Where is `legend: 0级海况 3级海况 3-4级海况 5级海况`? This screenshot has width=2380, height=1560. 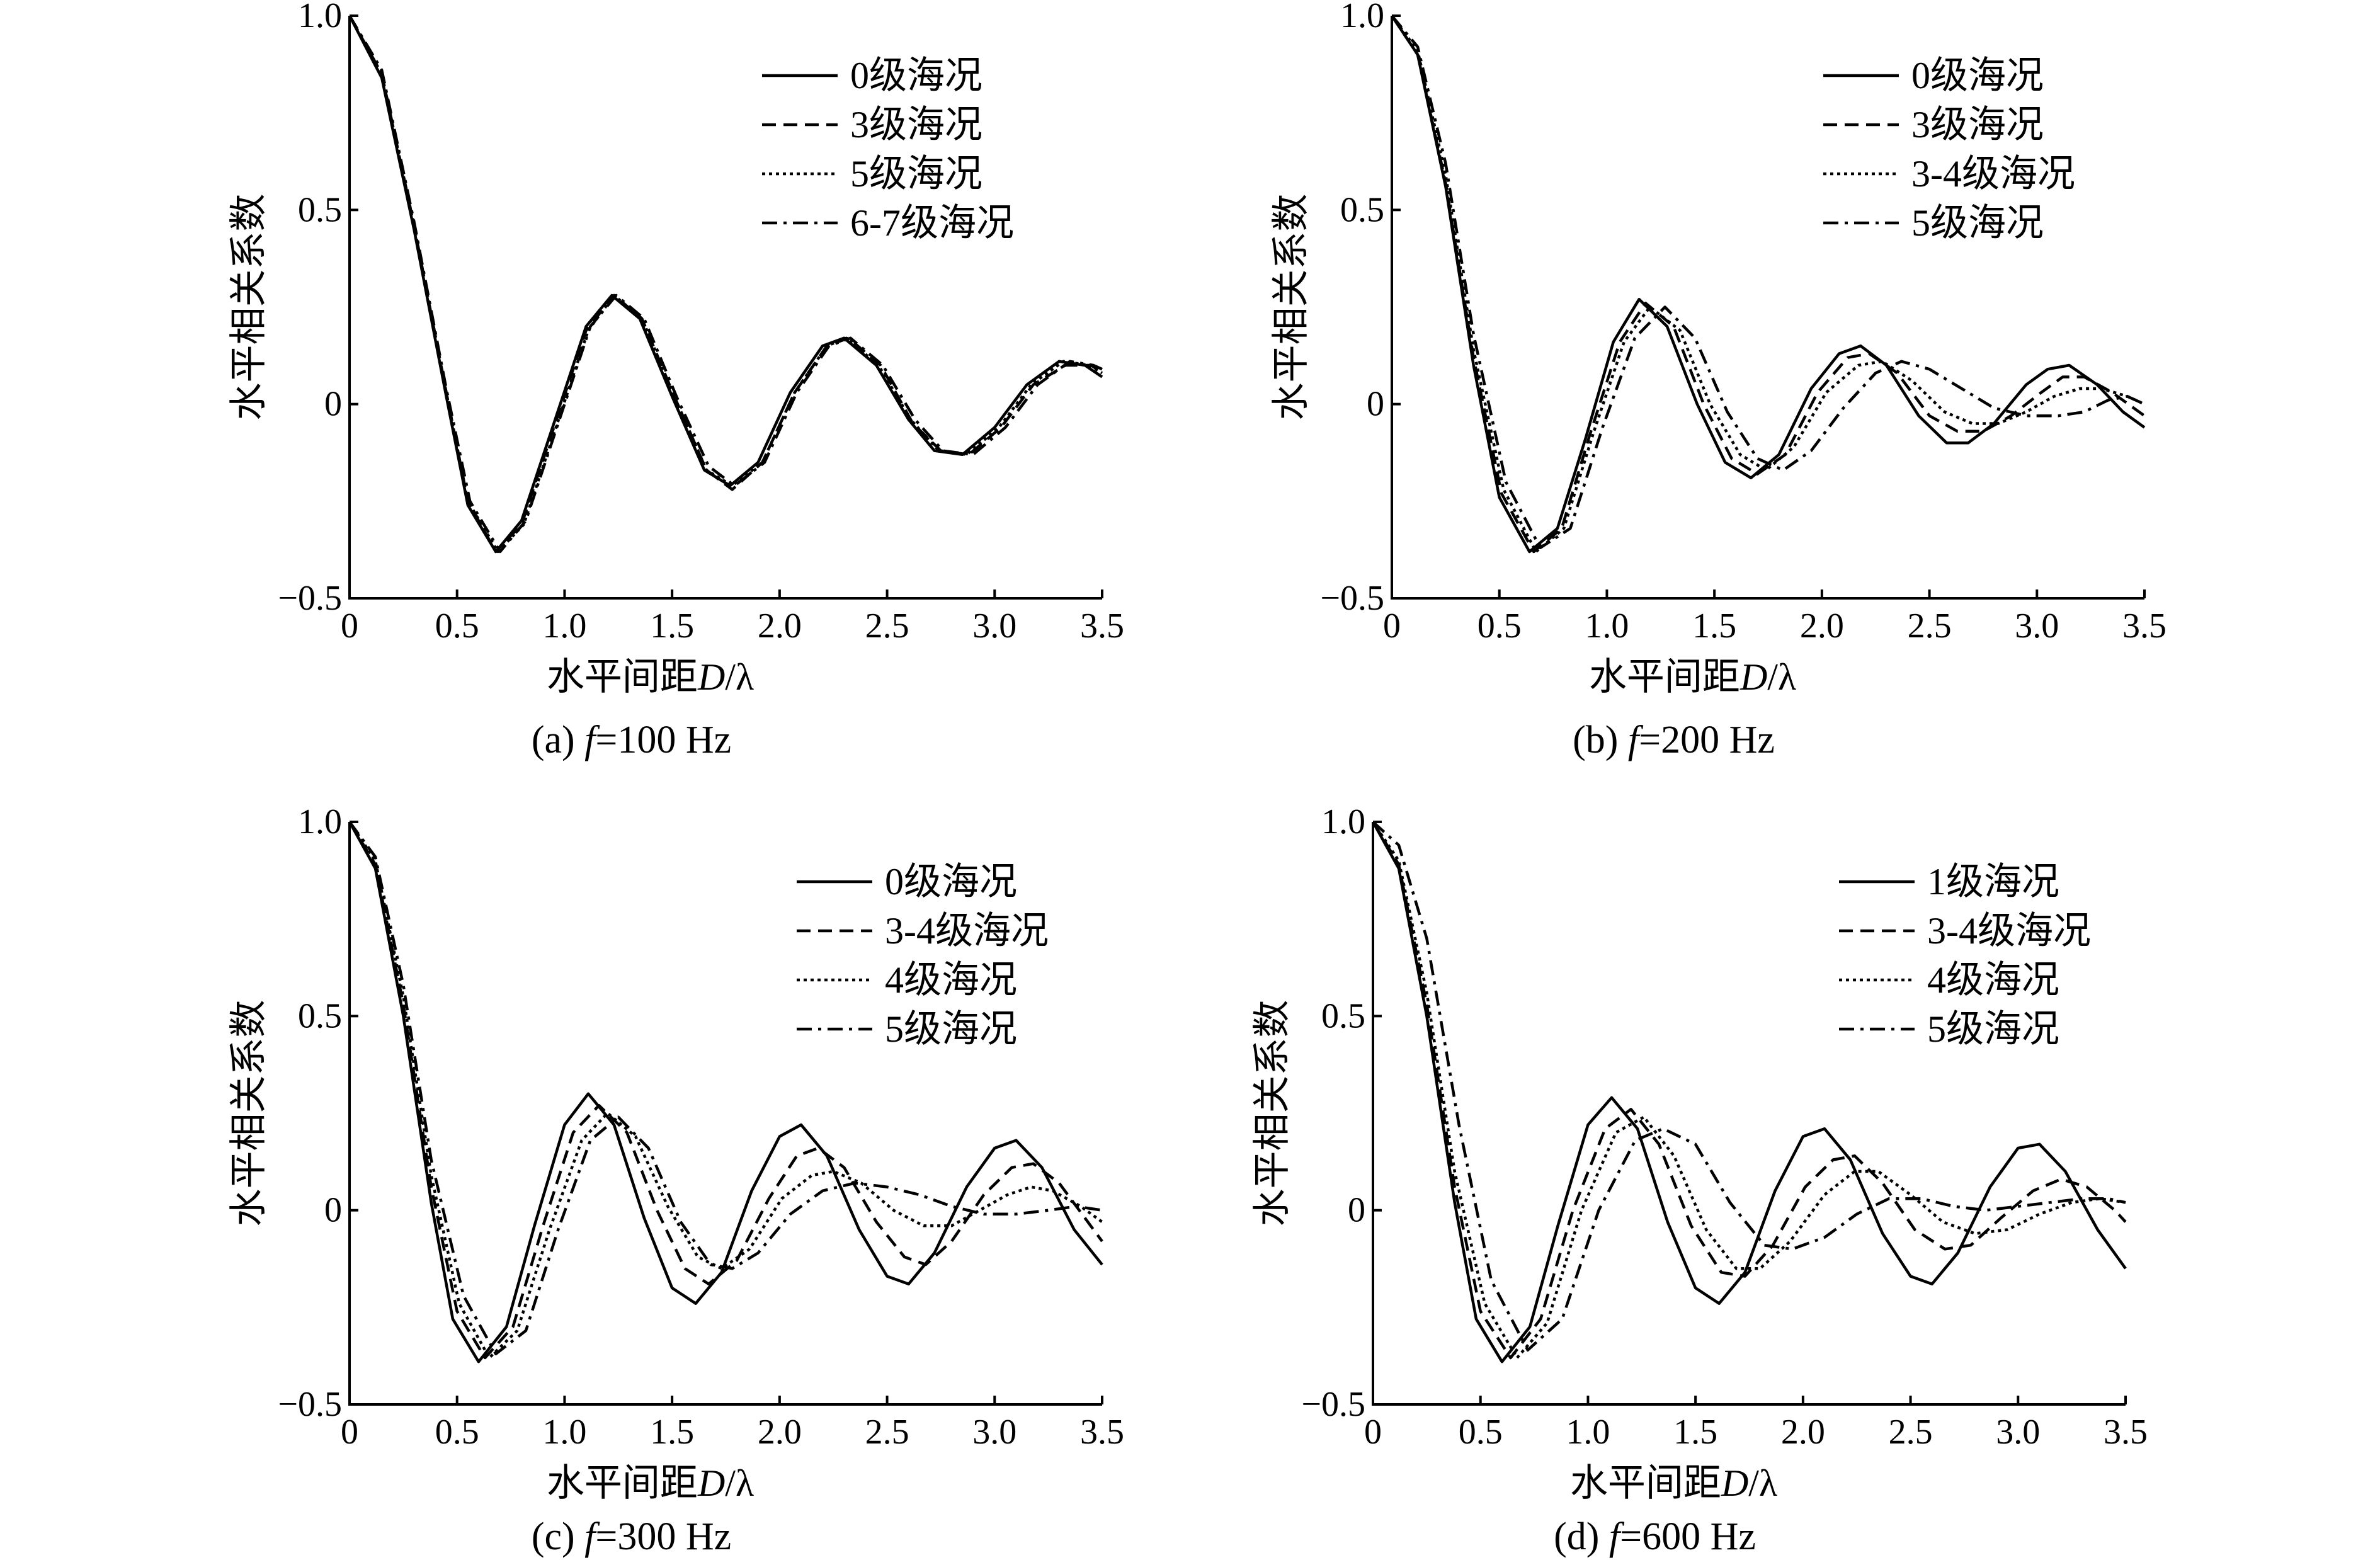
legend: 0级海况 3级海况 3-4级海况 5级海况 is located at coordinates (1949, 149).